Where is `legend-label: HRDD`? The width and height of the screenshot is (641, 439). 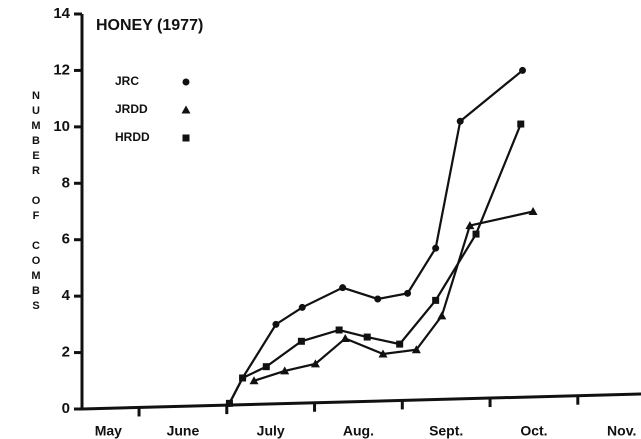 legend-label: HRDD is located at coordinates (132, 137).